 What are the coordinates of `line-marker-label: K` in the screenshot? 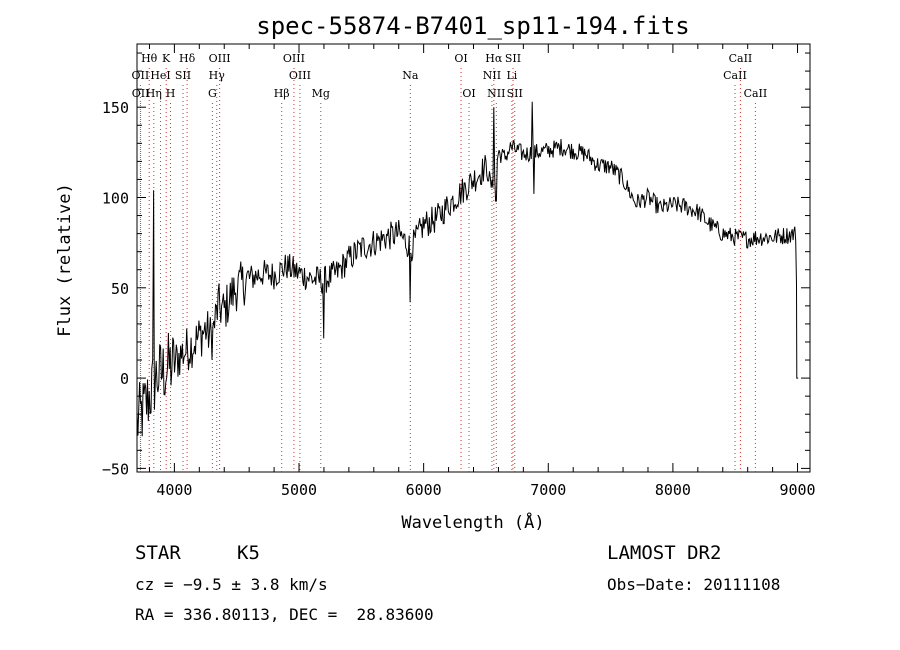 It's located at (166, 58).